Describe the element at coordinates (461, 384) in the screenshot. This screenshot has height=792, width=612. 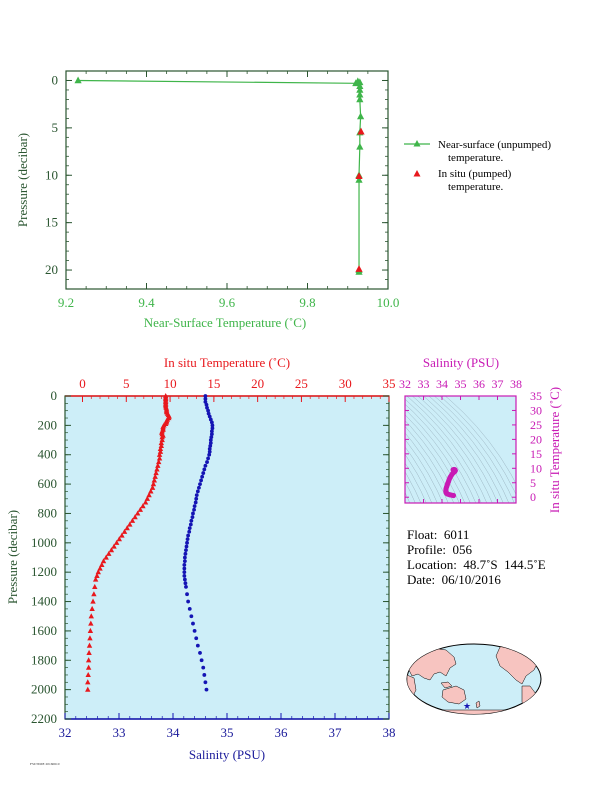
I see `ts-x-tick-label: 35` at that location.